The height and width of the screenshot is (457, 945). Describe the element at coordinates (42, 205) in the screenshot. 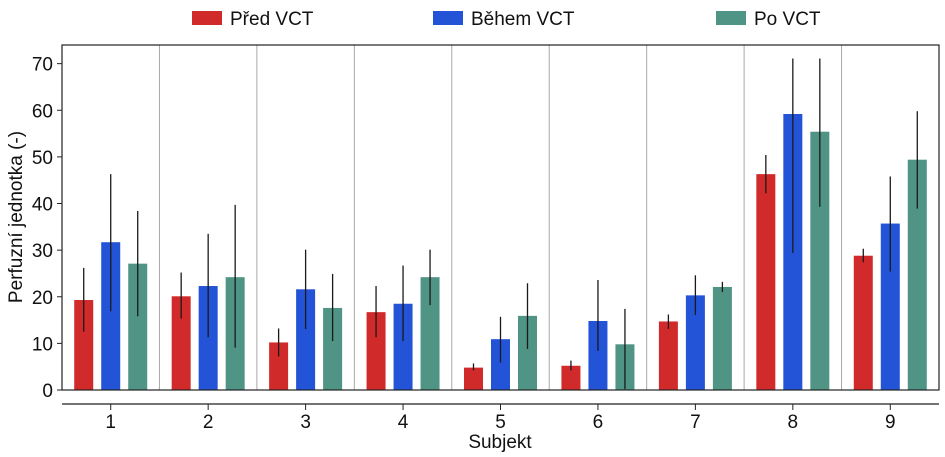

I see `y-tick-label-40: 40` at that location.